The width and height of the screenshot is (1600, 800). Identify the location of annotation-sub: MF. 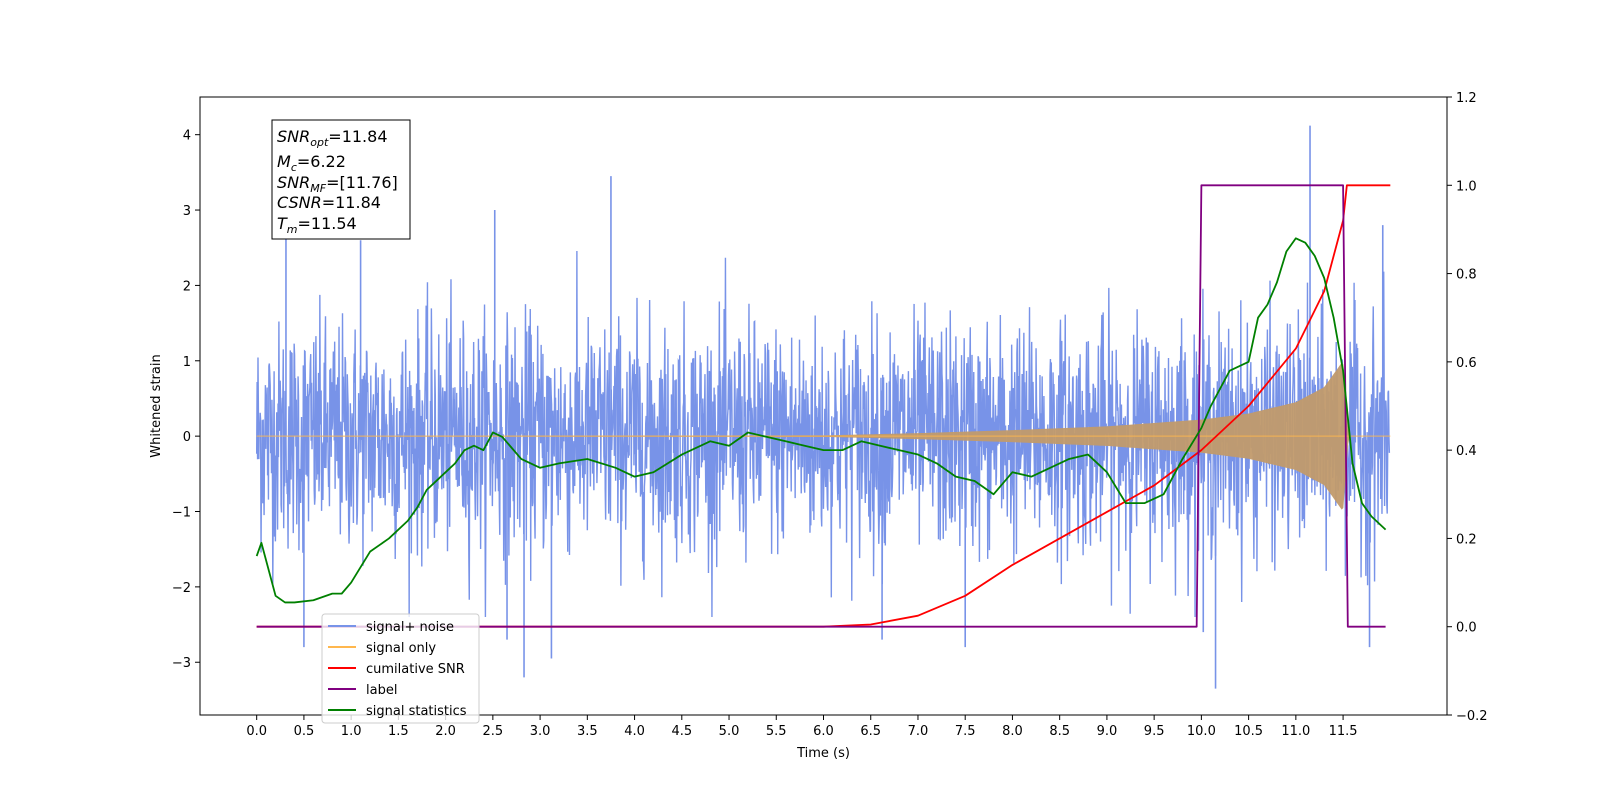
(318, 188).